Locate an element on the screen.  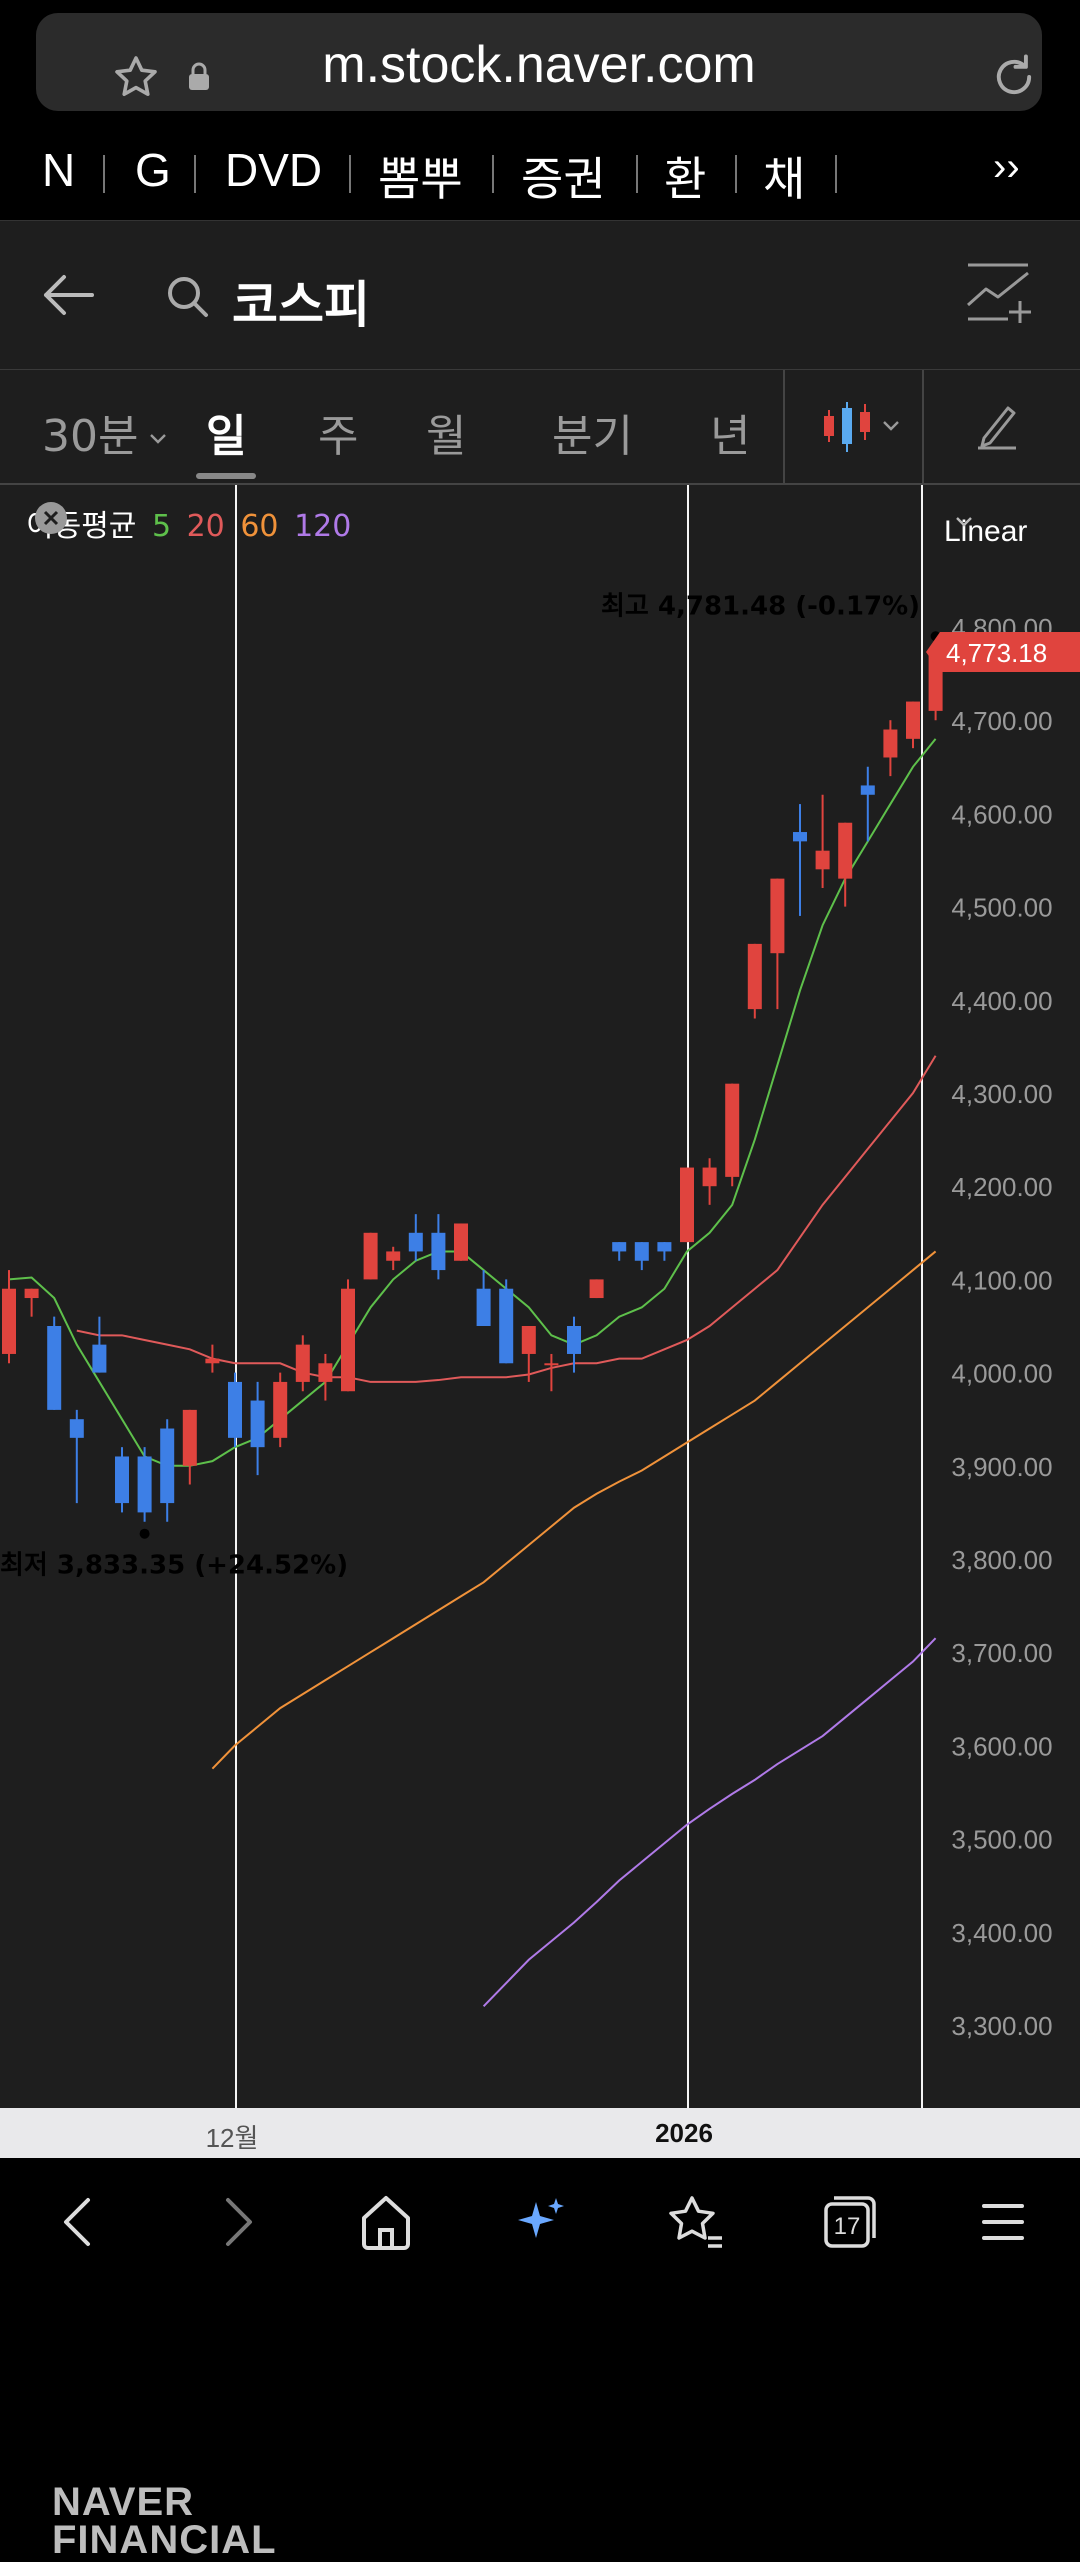
ma-20-label: 20 is located at coordinates (205, 526).